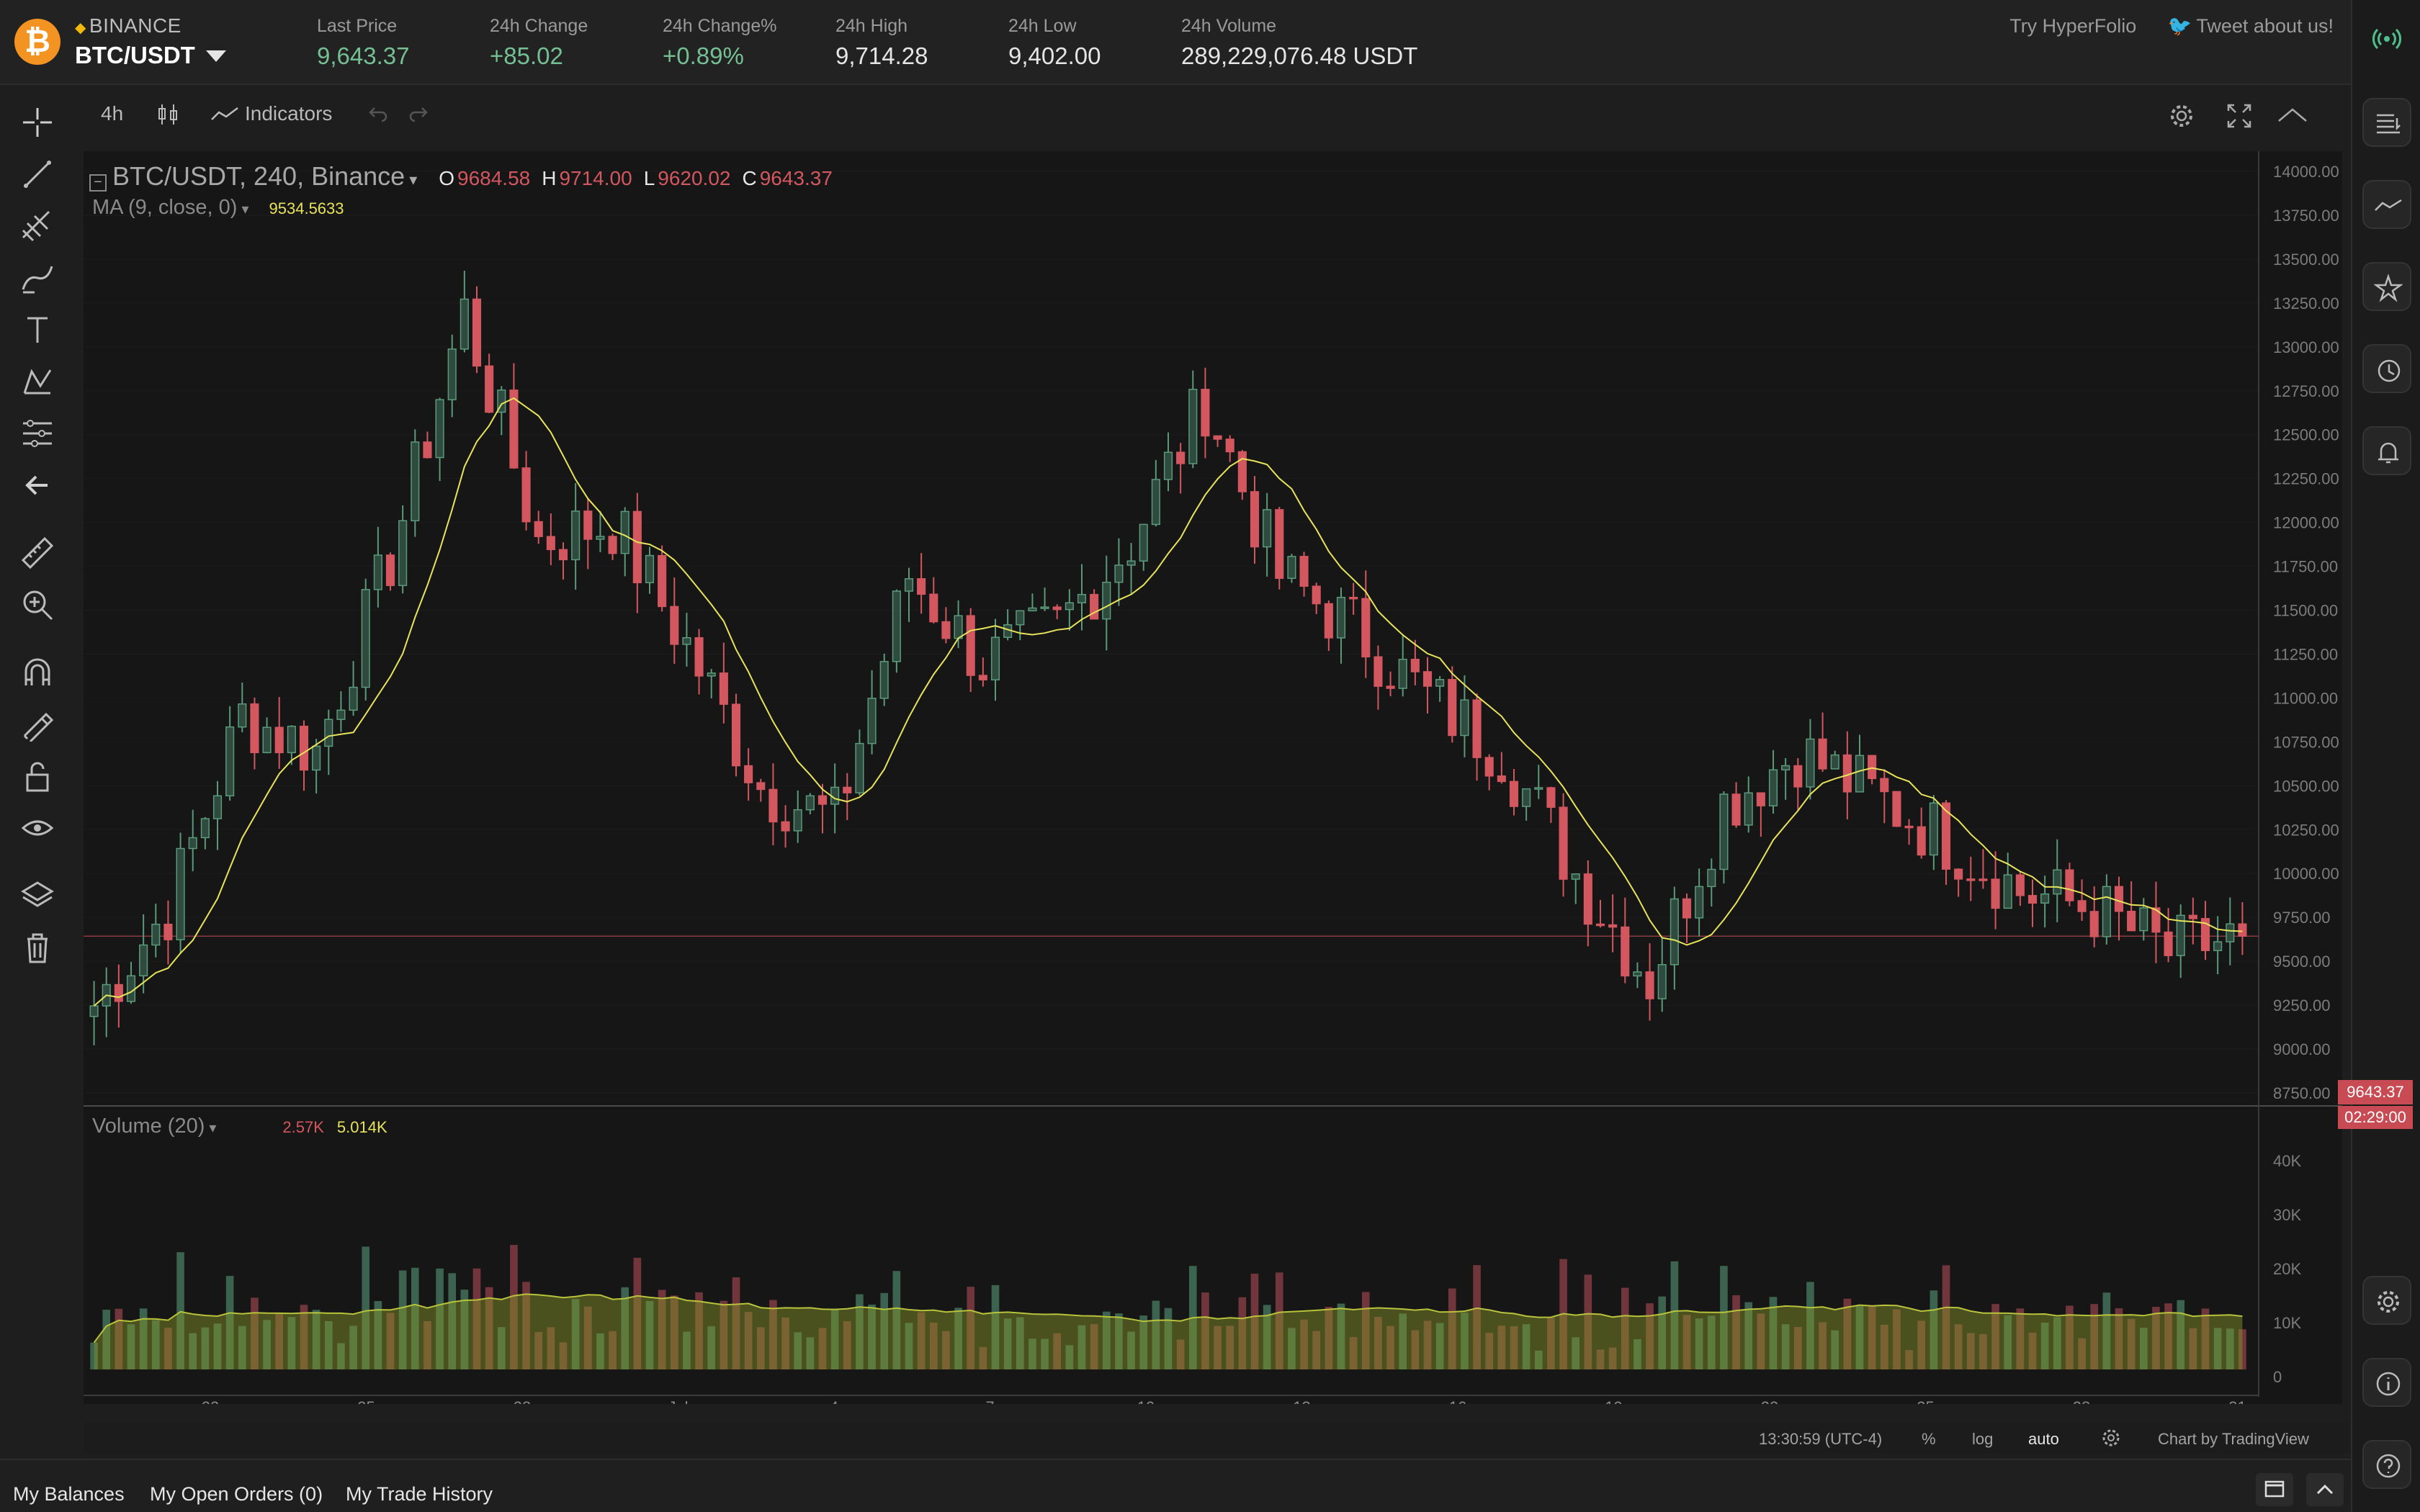 The width and height of the screenshot is (2420, 1512). Describe the element at coordinates (37, 607) in the screenshot. I see `zoom-in-icon` at that location.